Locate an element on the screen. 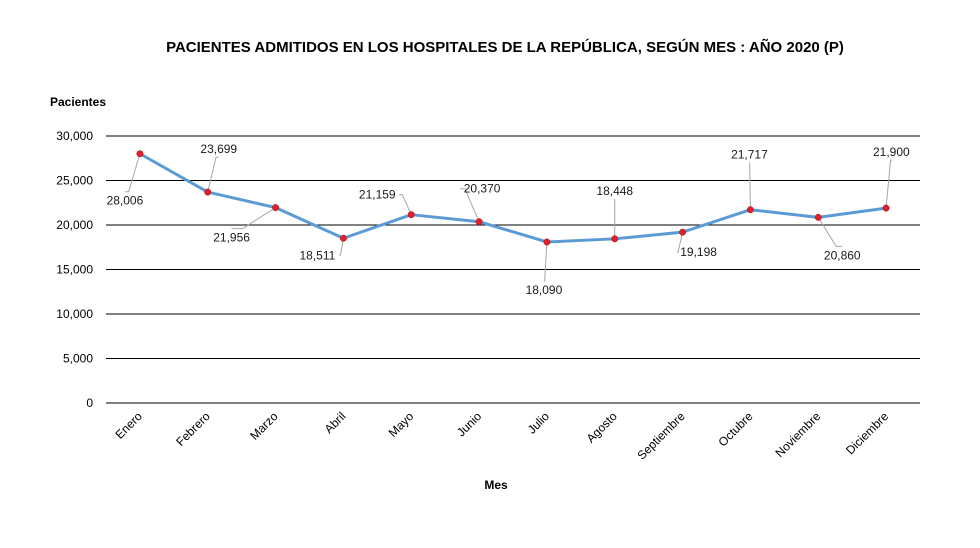  x-axis-title: Mes is located at coordinates (496, 485).